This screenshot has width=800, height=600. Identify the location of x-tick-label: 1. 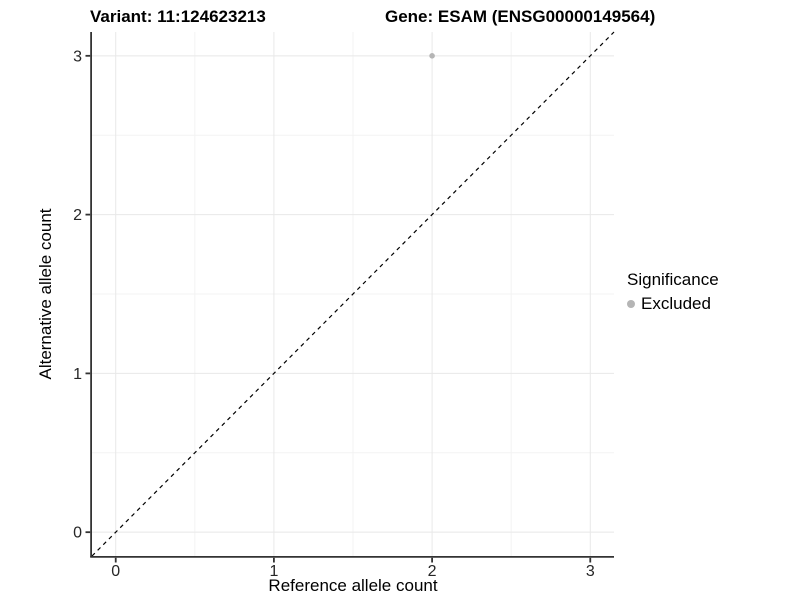
(273, 571).